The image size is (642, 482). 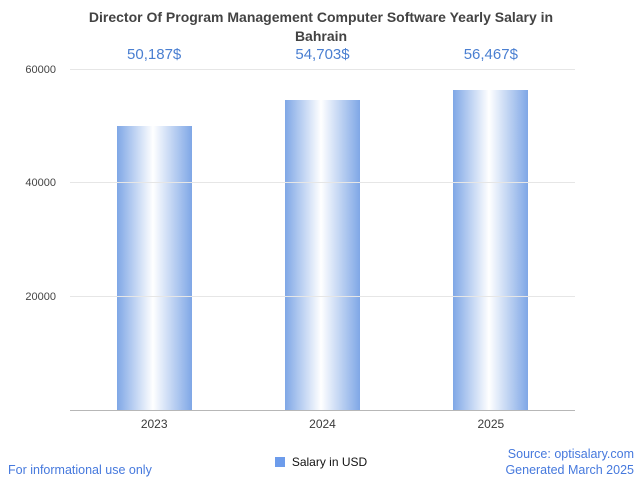 I want to click on x-tick-label: 2024, so click(x=322, y=424).